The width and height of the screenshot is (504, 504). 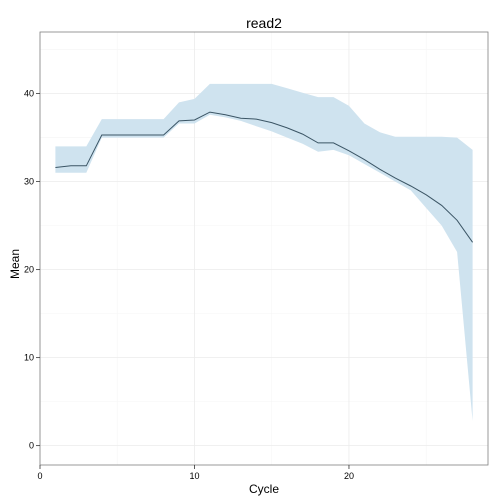 I want to click on x-tick-label: 10, so click(x=194, y=476).